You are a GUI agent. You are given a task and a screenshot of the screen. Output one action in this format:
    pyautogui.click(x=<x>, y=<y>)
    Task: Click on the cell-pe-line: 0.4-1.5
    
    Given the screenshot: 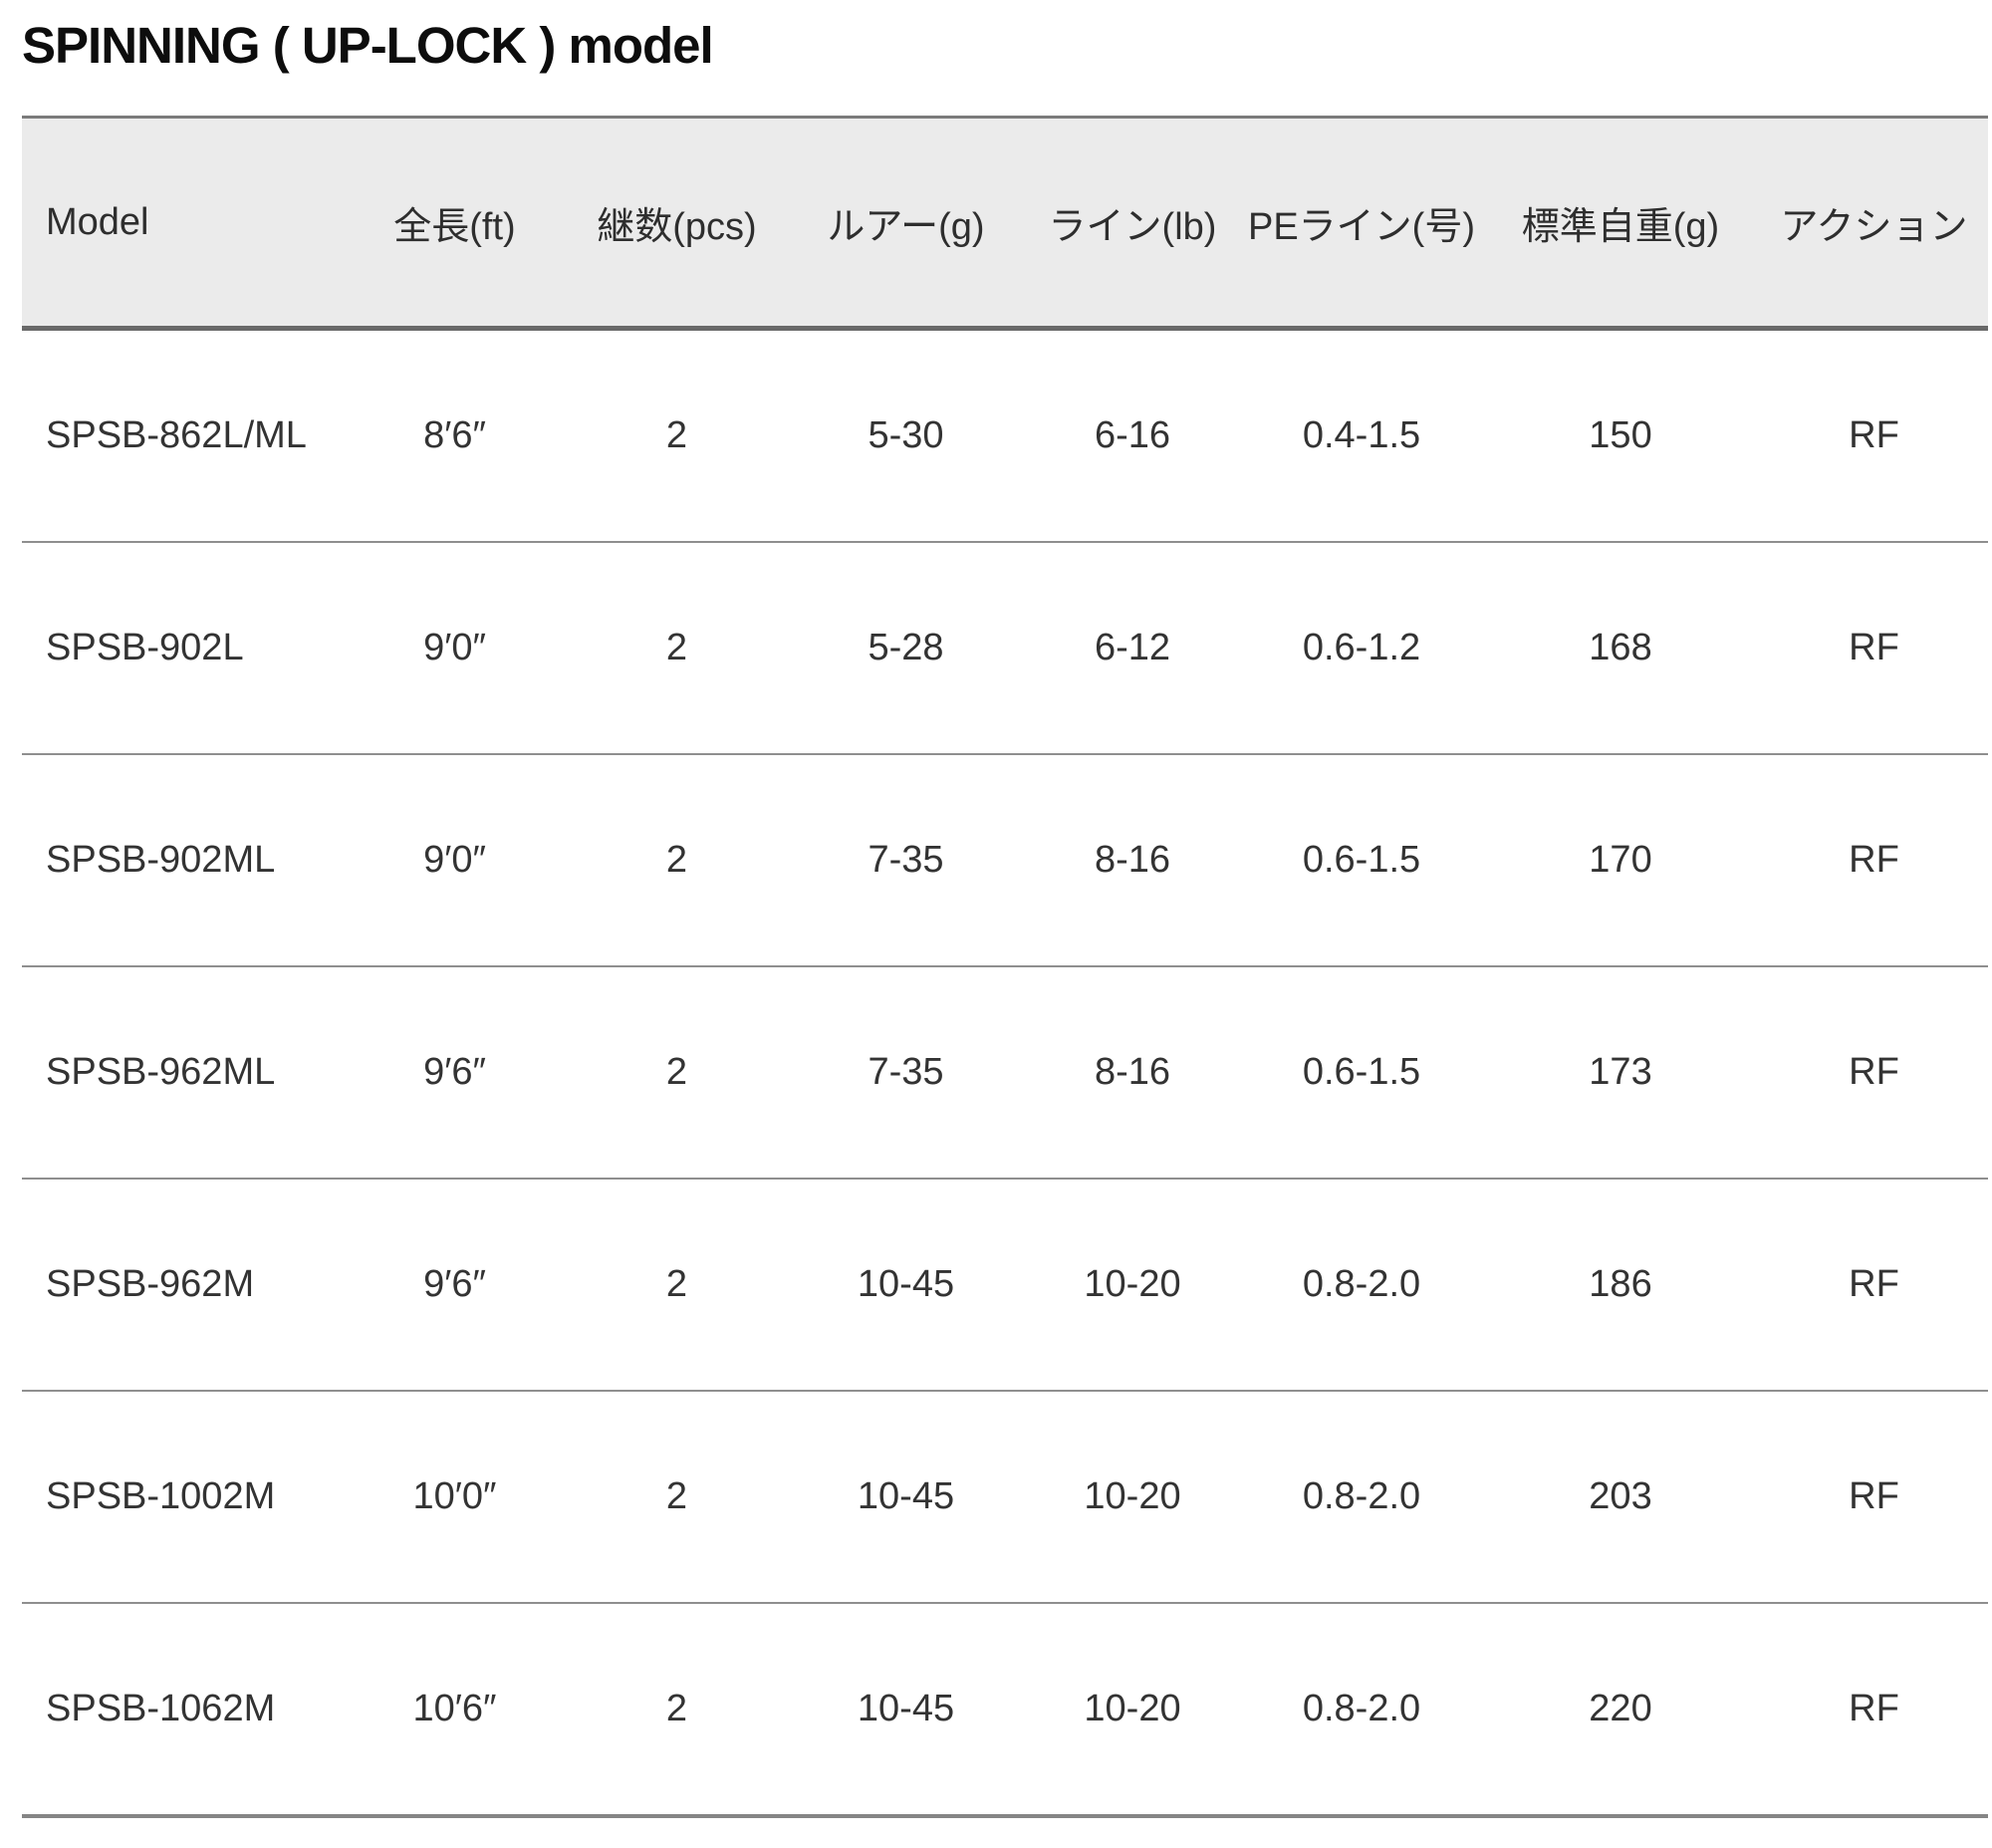 What is the action you would take?
    pyautogui.click(x=1361, y=436)
    